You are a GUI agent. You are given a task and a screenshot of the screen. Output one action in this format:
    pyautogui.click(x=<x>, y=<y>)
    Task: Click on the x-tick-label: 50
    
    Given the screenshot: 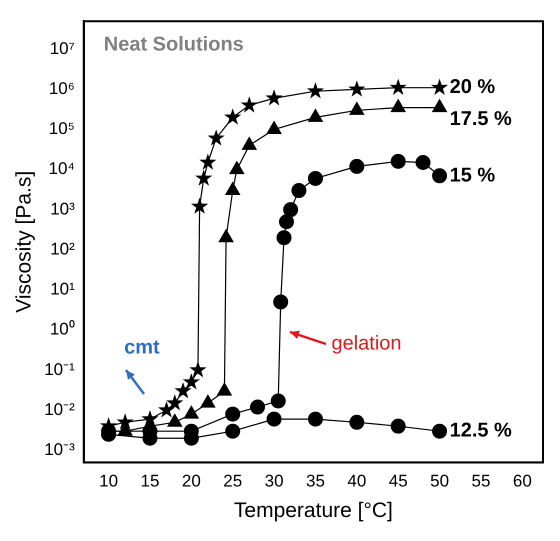 What is the action you would take?
    pyautogui.click(x=440, y=480)
    